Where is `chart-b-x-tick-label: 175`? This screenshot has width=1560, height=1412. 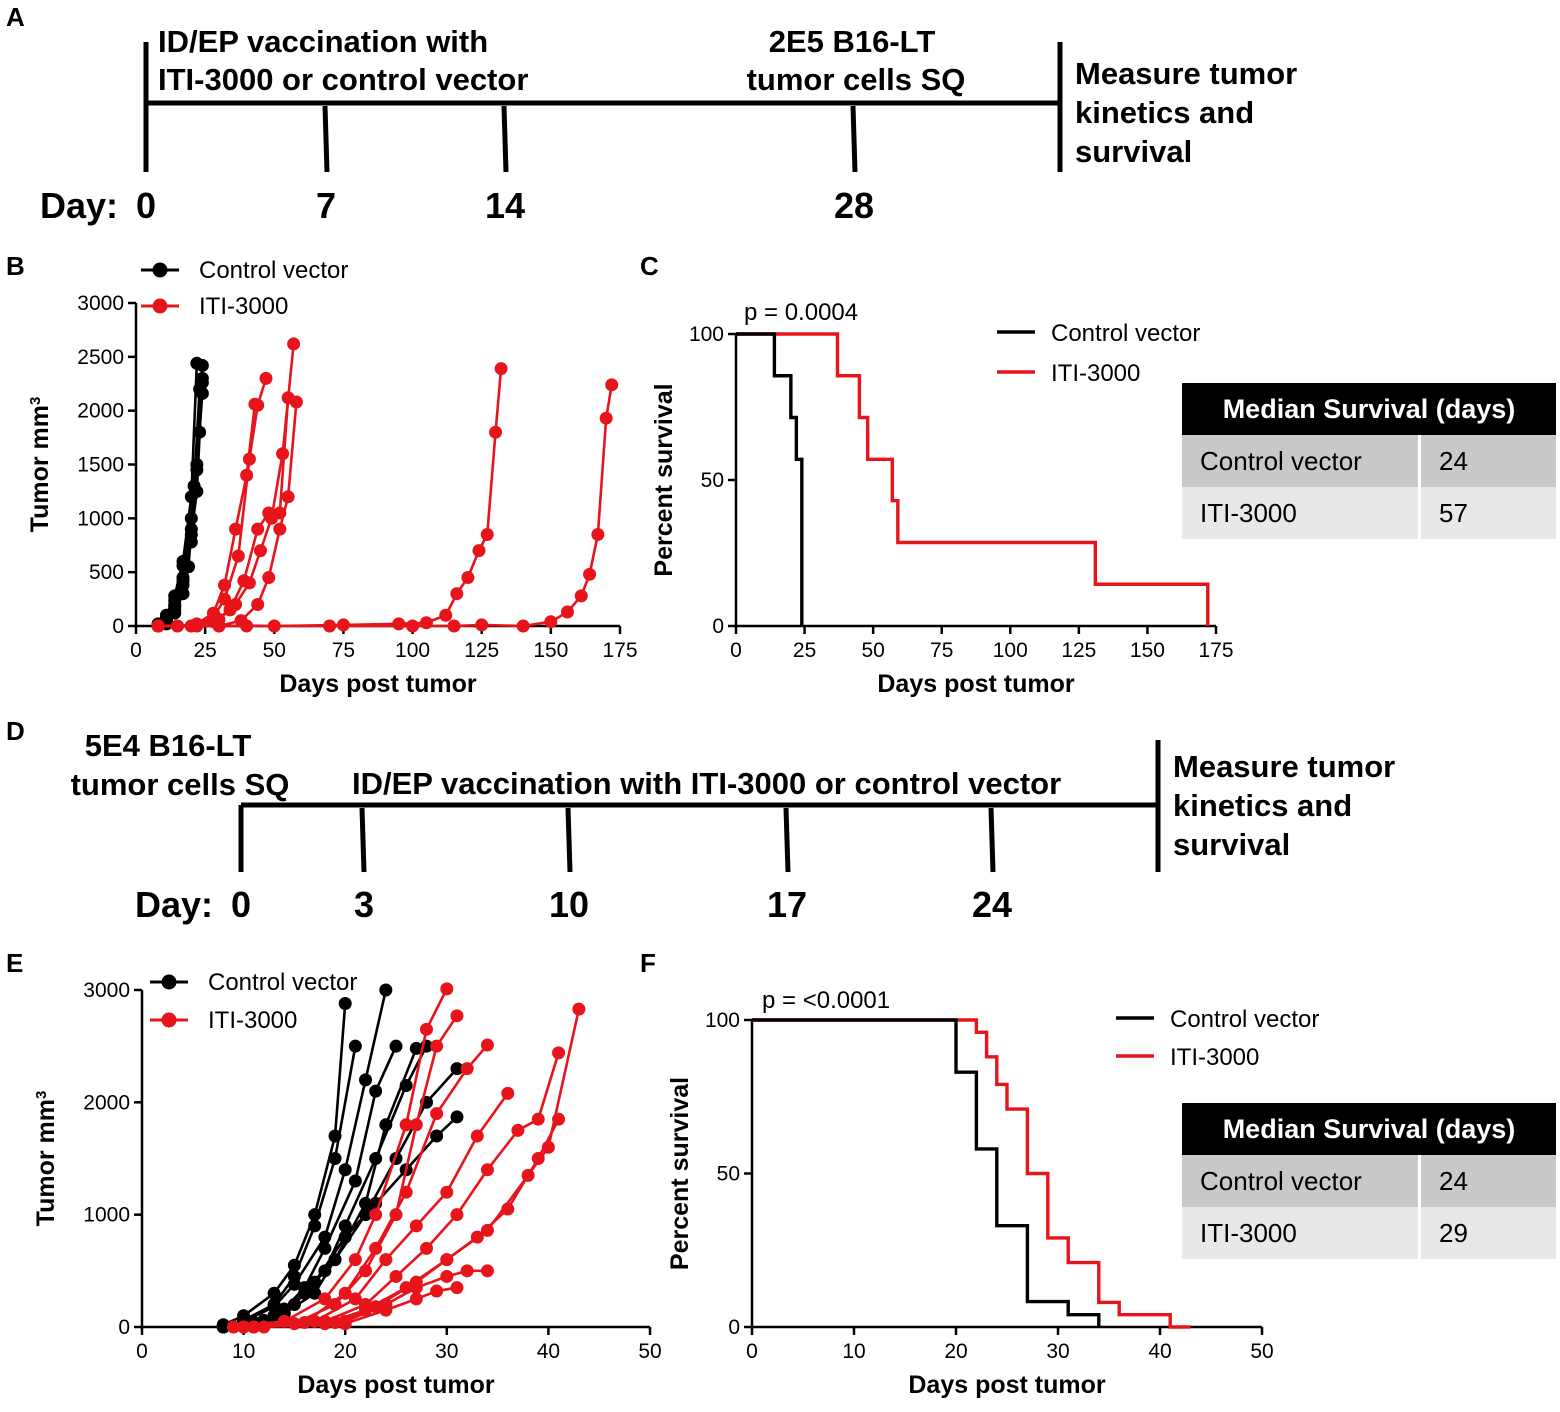
chart-b-x-tick-label: 175 is located at coordinates (619, 650).